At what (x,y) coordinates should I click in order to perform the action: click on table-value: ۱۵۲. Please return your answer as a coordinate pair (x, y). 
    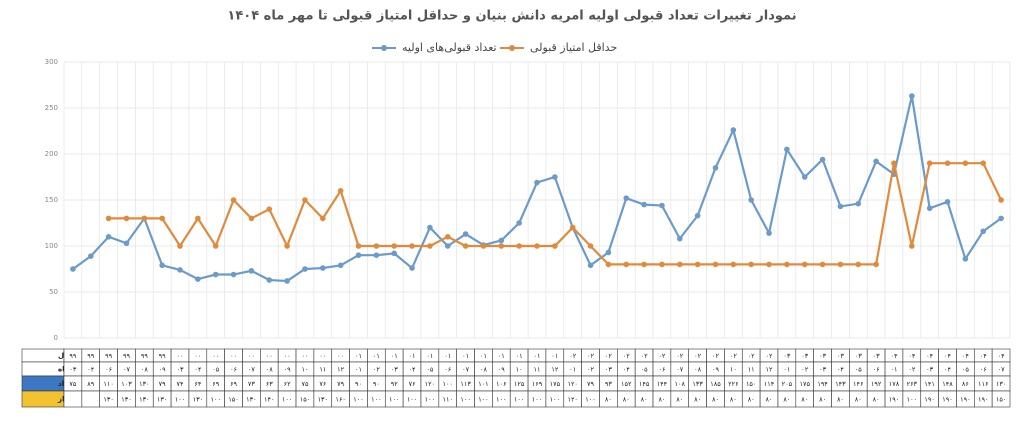
    Looking at the image, I should click on (626, 384).